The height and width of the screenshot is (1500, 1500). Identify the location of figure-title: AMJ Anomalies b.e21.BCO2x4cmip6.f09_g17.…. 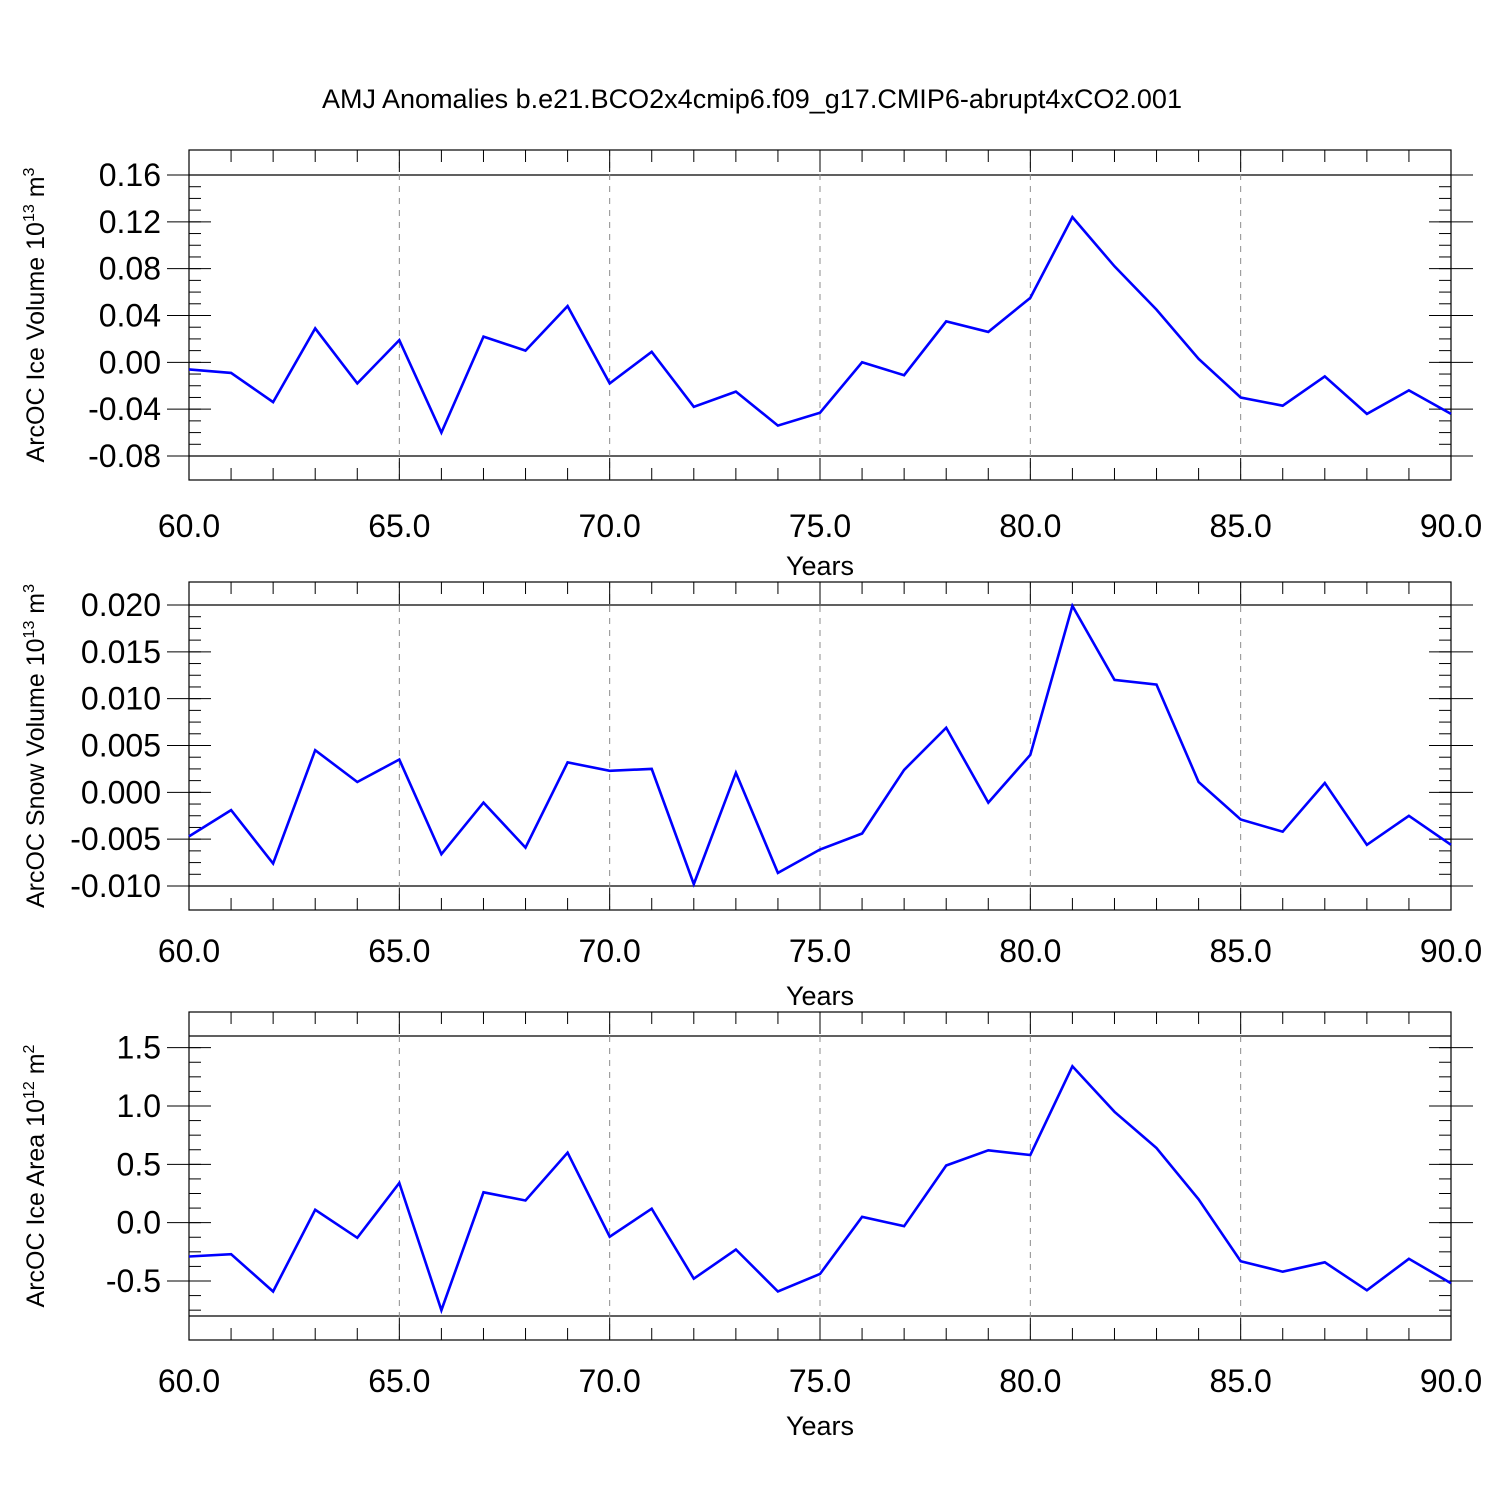
(752, 99).